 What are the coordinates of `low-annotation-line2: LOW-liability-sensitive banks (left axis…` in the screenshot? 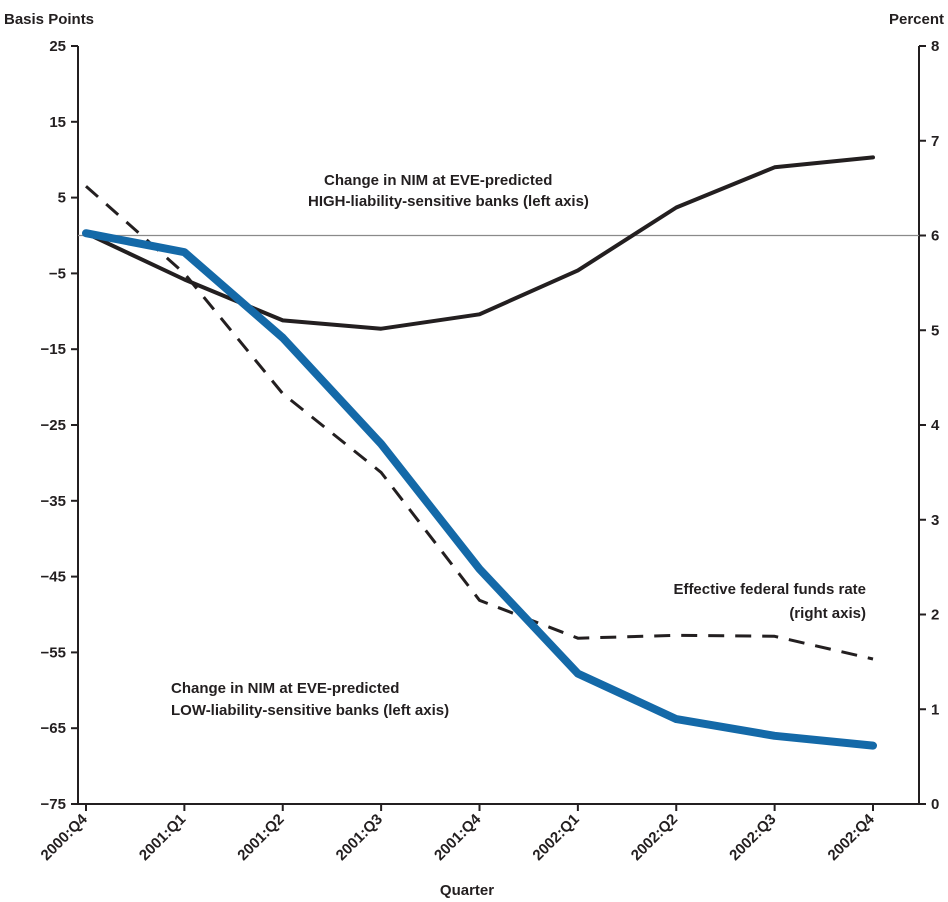 It's located at (310, 710).